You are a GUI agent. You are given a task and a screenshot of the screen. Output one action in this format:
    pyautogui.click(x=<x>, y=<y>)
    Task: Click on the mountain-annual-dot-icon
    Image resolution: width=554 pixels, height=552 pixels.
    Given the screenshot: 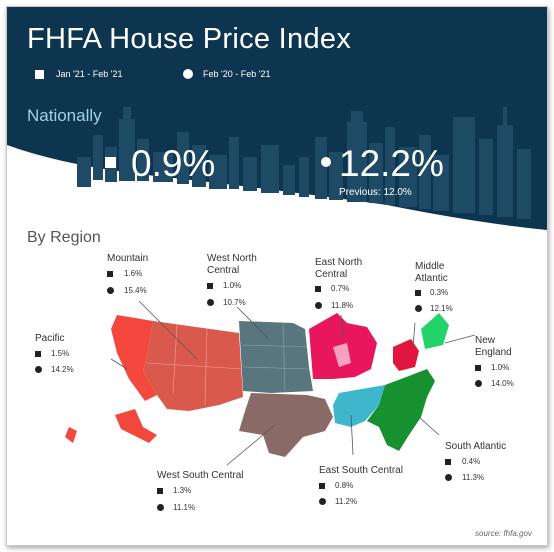 What is the action you would take?
    pyautogui.click(x=110, y=290)
    